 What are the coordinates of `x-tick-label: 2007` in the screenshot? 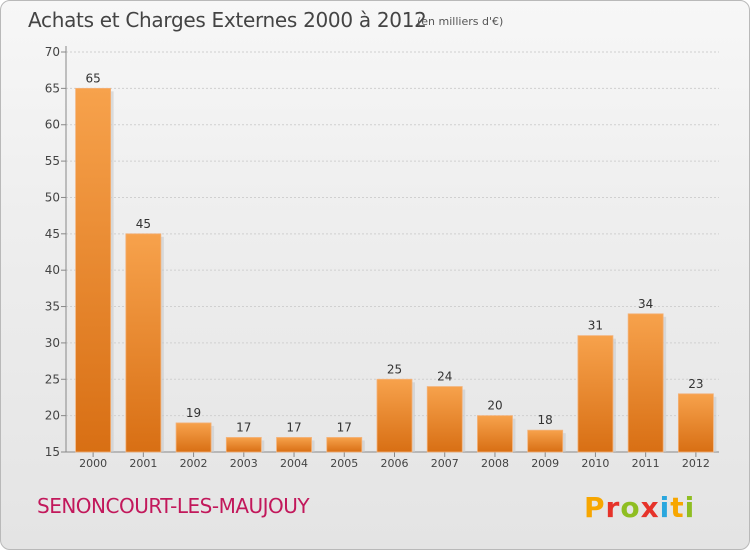 It's located at (445, 463).